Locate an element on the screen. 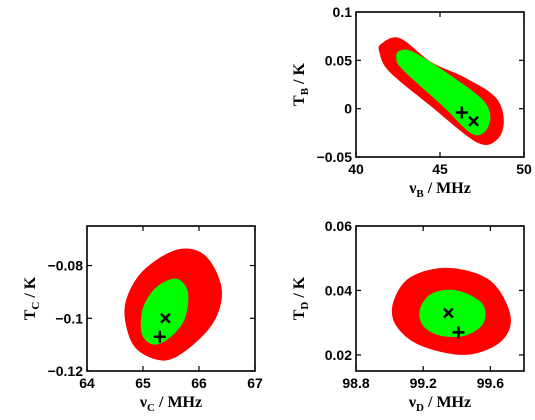  x-tick-label: 98.8 is located at coordinates (355, 383).